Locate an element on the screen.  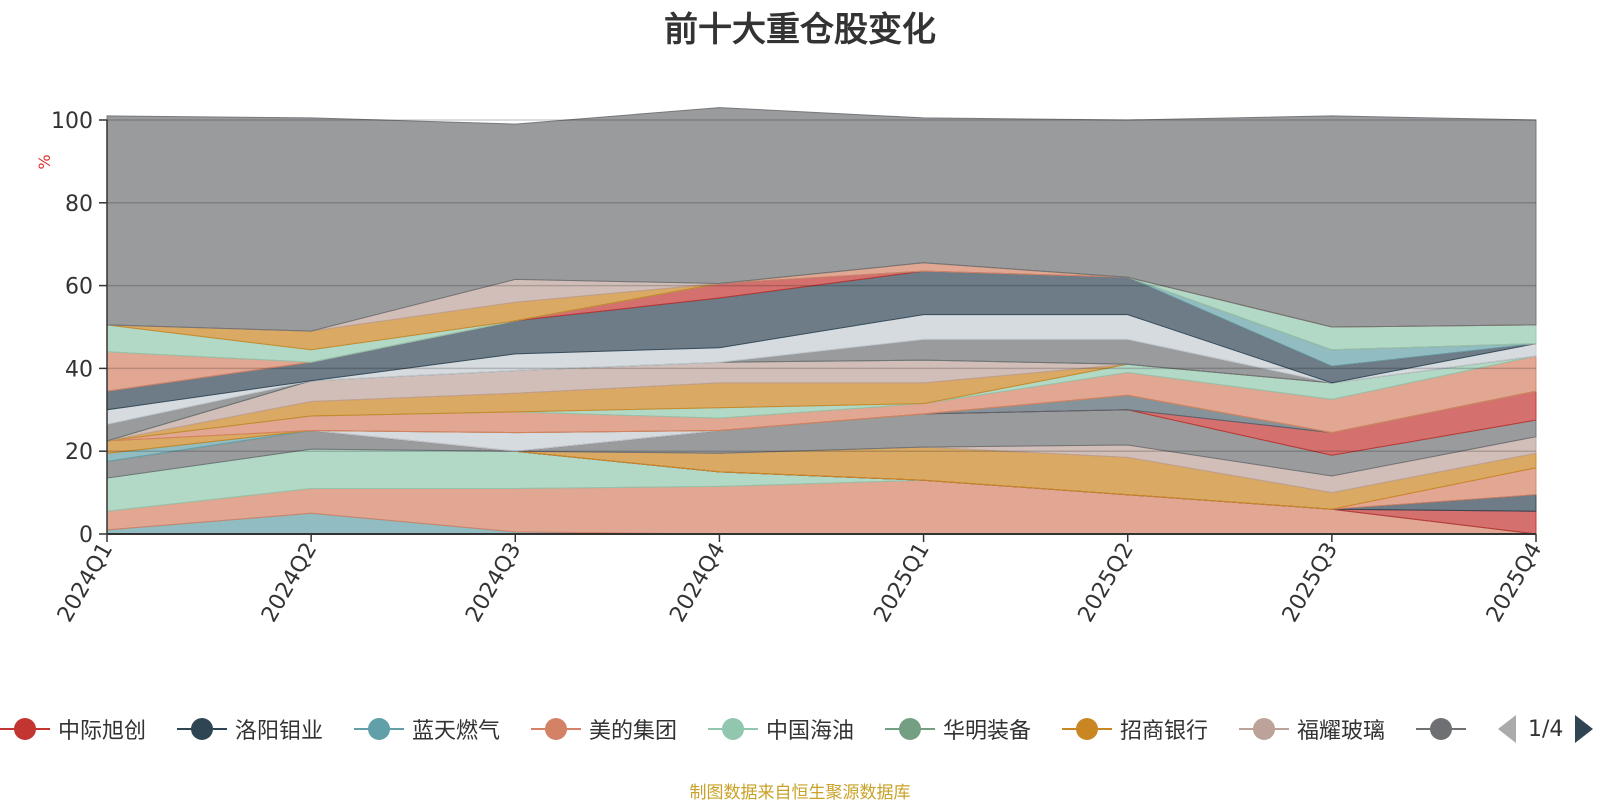
legend-label: 中国海油 is located at coordinates (810, 731).